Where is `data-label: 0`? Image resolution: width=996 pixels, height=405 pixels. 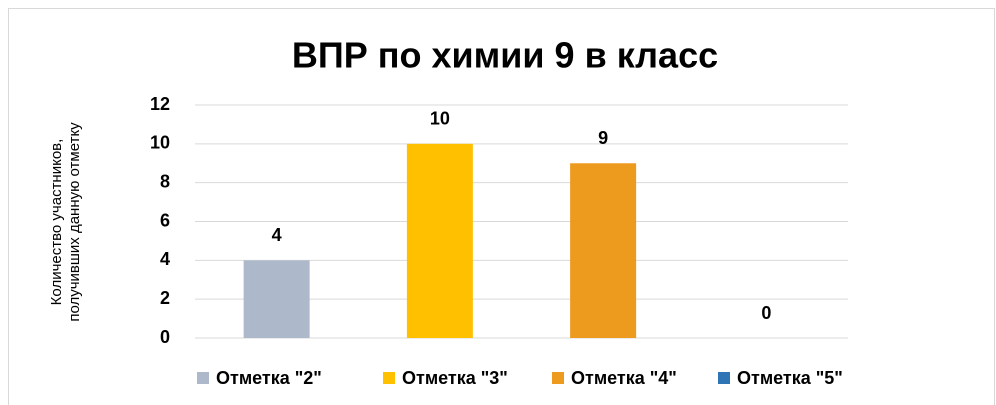
data-label: 0 is located at coordinates (766, 313).